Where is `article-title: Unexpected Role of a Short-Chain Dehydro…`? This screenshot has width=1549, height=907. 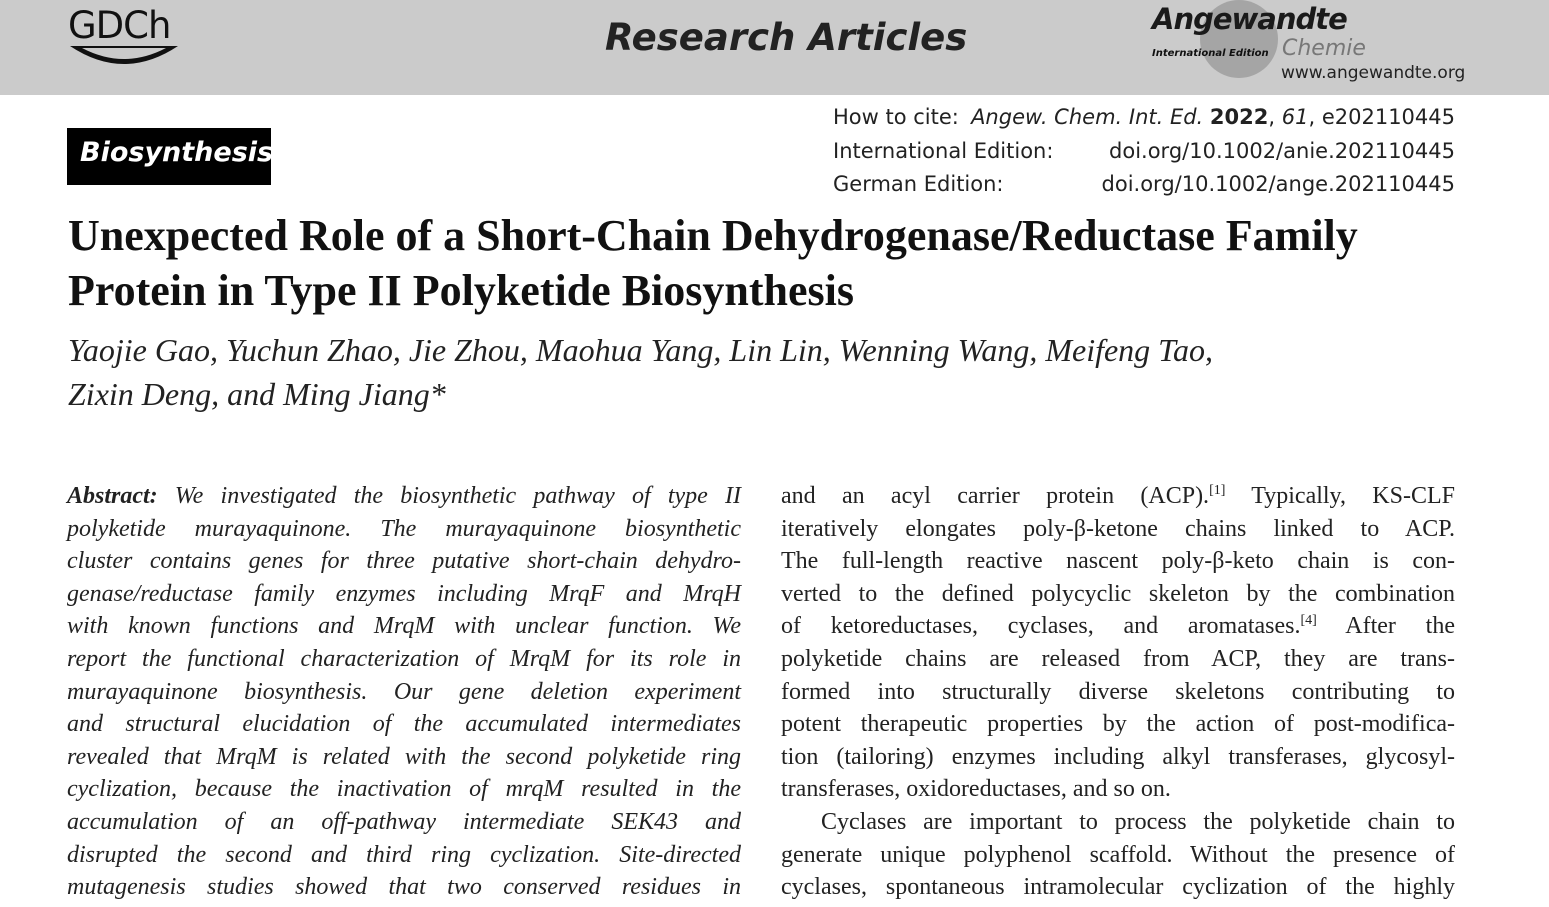 article-title: Unexpected Role of a Short-Chain Dehydro… is located at coordinates (768, 263).